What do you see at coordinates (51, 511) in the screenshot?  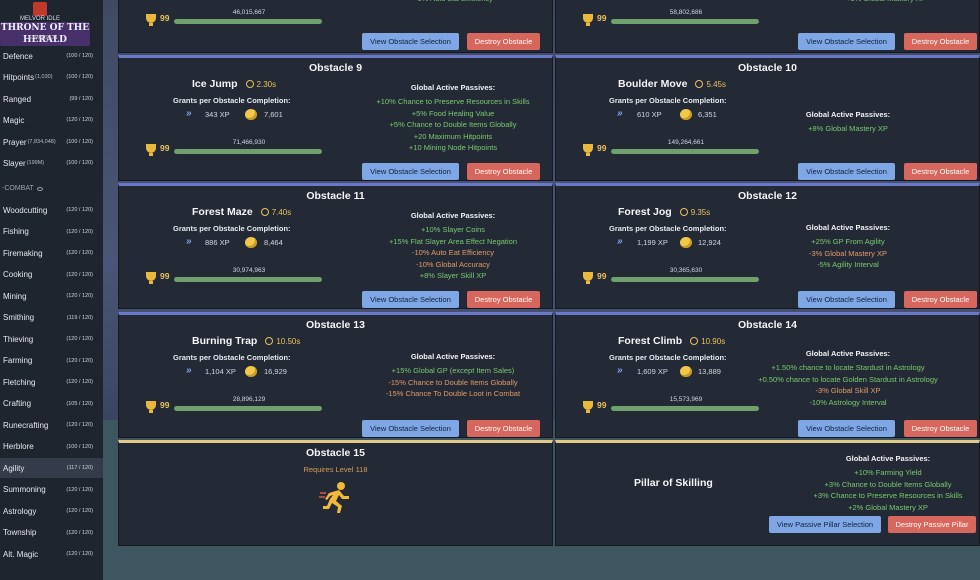 I see `sidebar-item-astrology: Astrology (120 / 120)` at bounding box center [51, 511].